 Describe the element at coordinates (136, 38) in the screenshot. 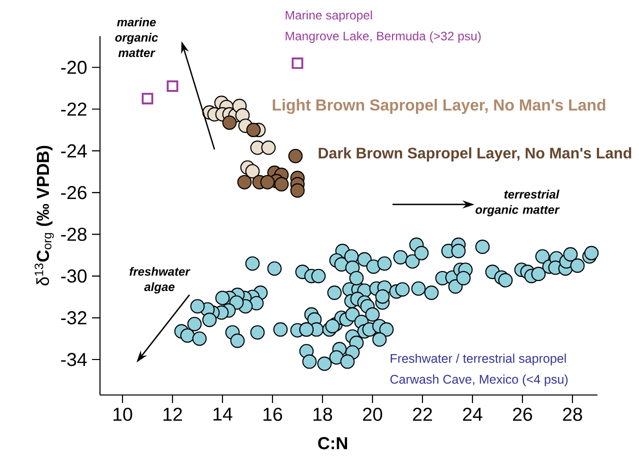

I see `annotation: marine organic matter` at that location.